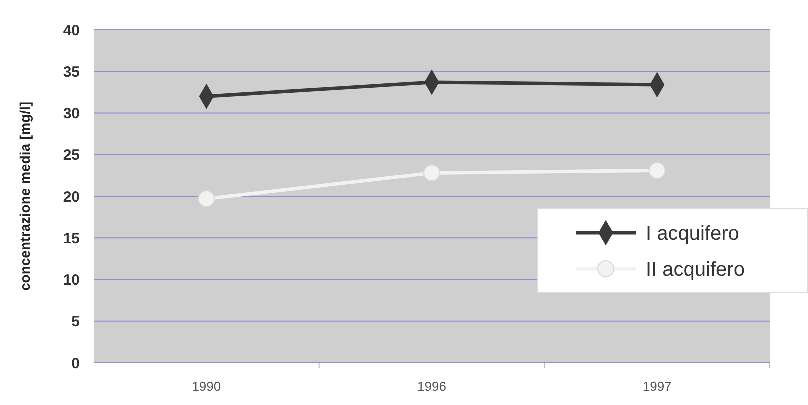 This screenshot has height=405, width=808. Describe the element at coordinates (71, 197) in the screenshot. I see `y-tick-label: 20` at that location.